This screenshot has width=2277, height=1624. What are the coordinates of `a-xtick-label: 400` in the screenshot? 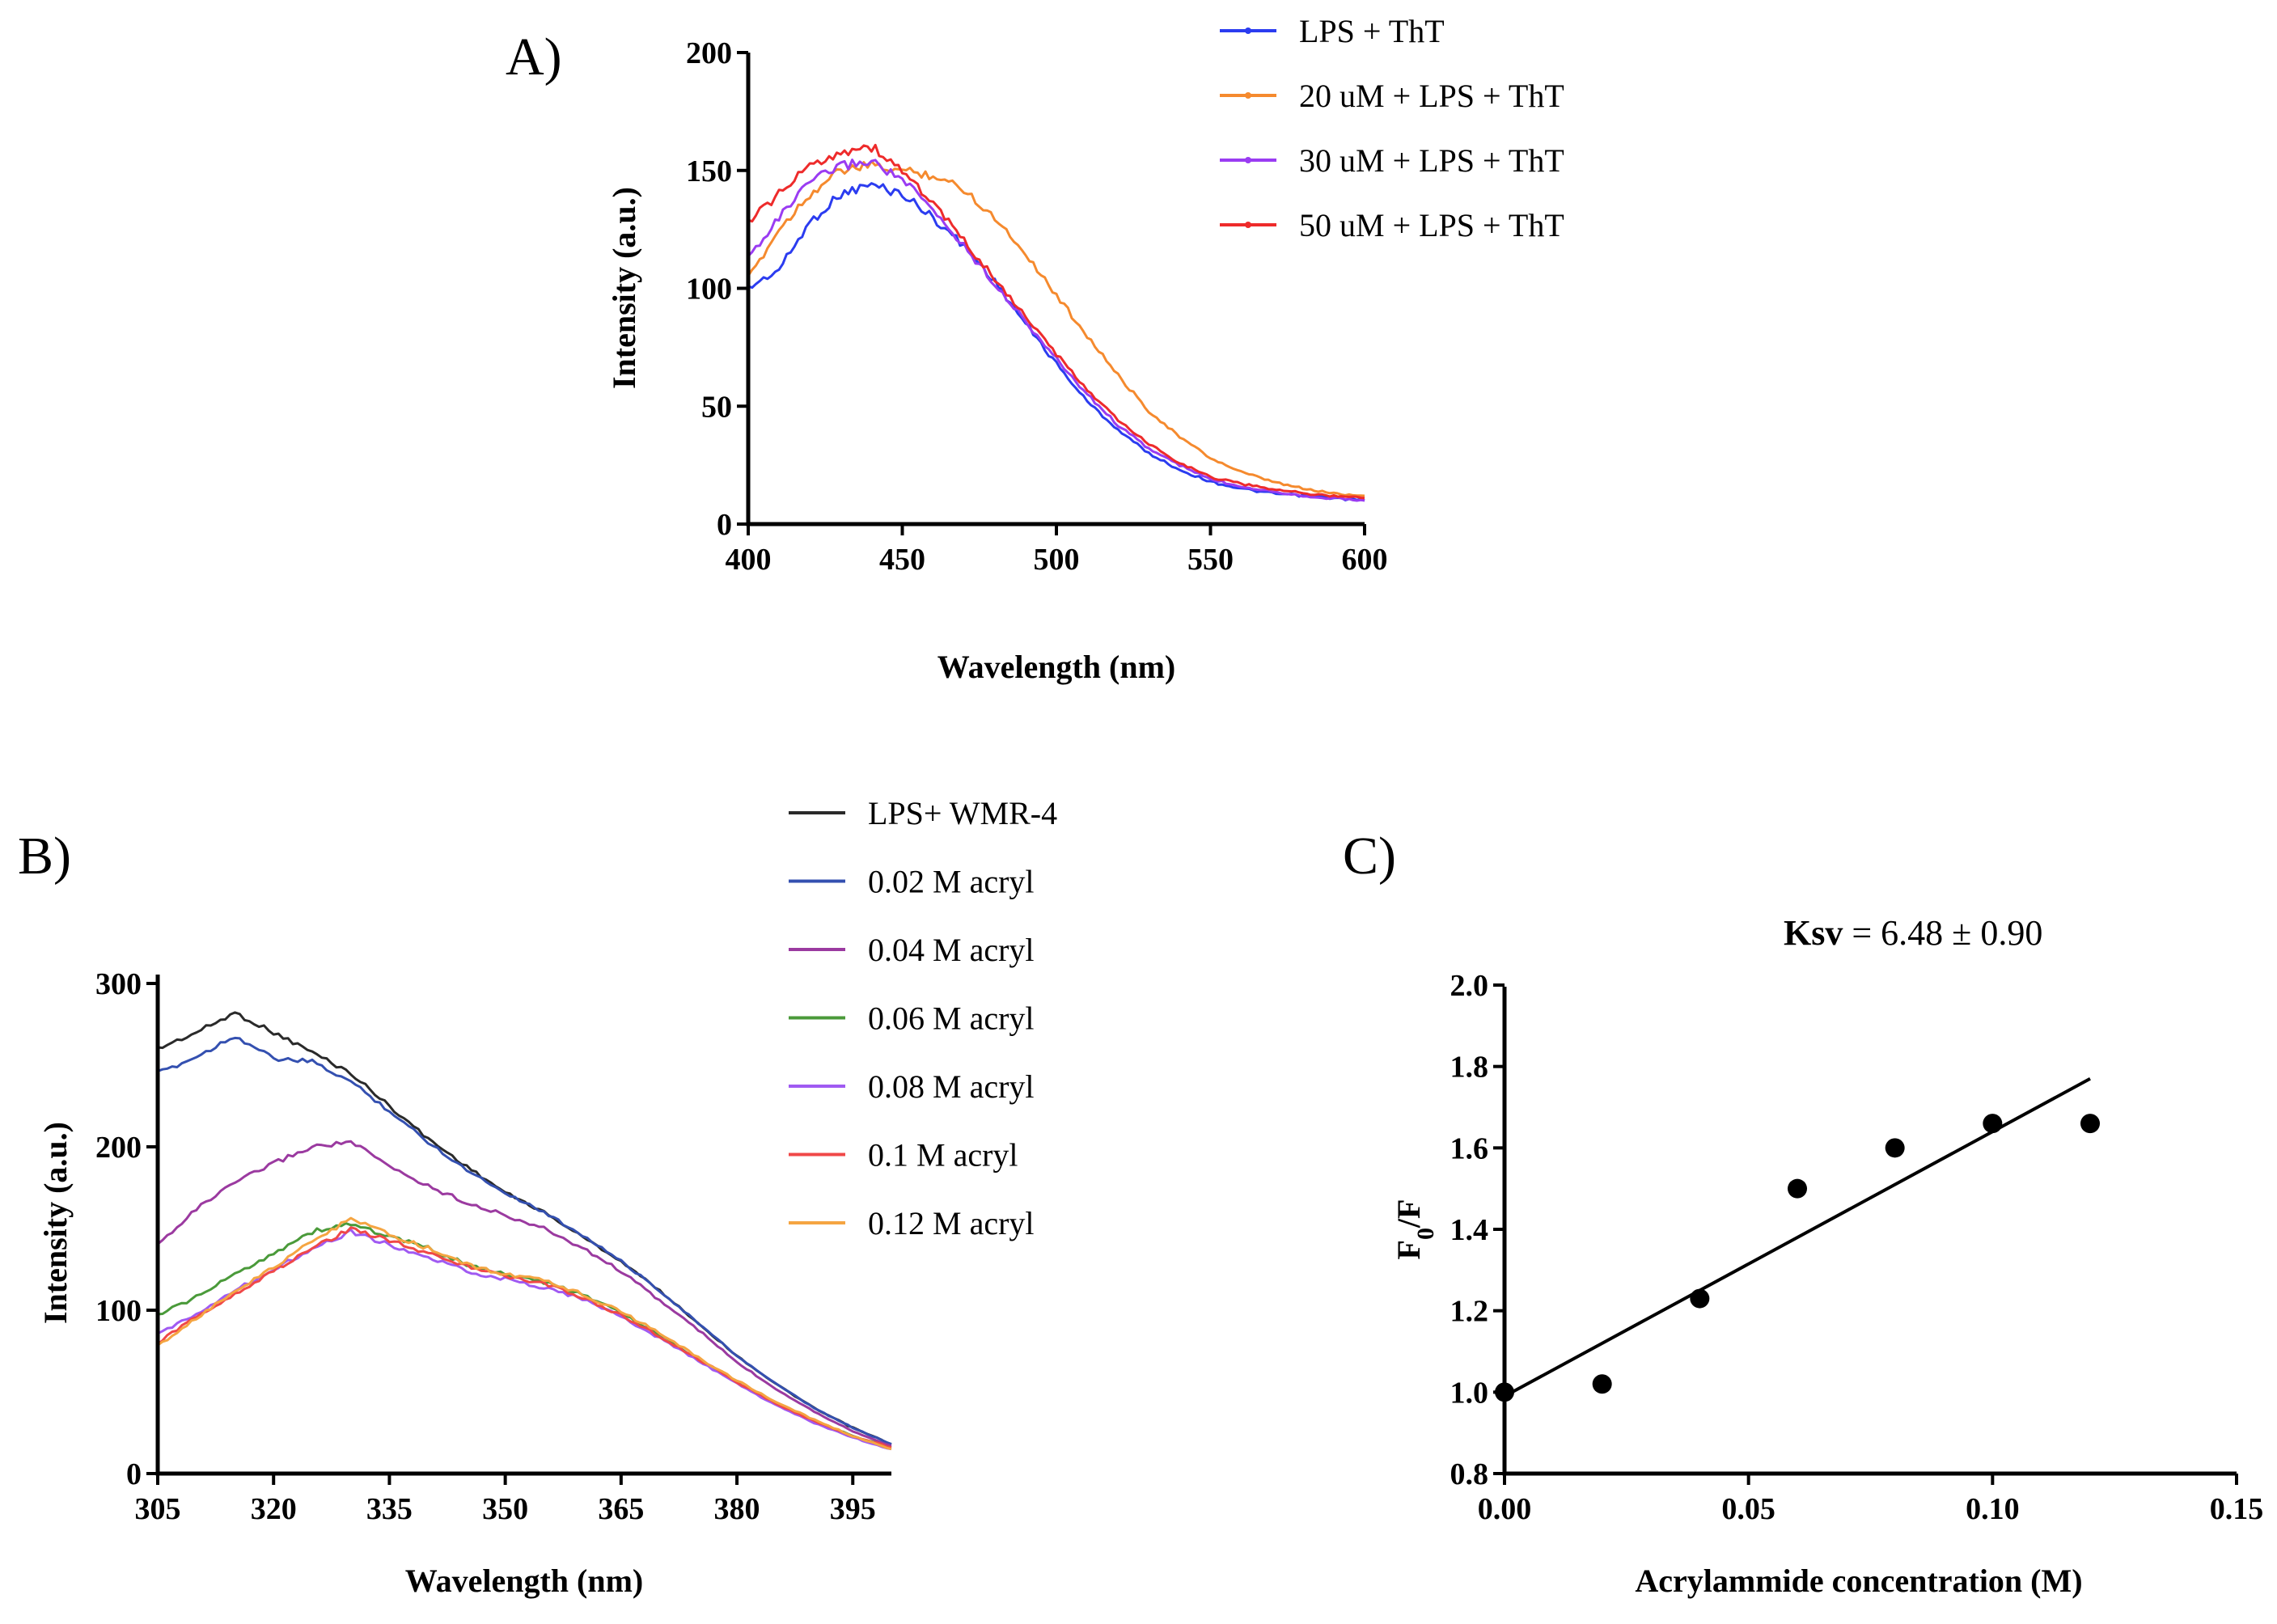 It's located at (749, 560).